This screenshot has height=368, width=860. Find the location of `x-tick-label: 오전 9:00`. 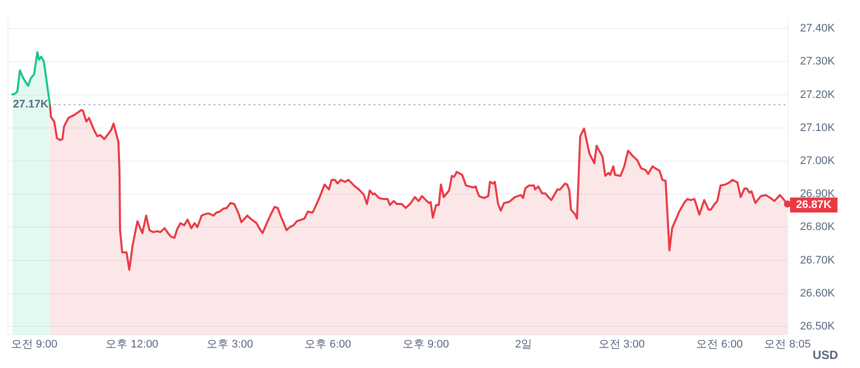

x-tick-label: 오전 9:00 is located at coordinates (34, 344).